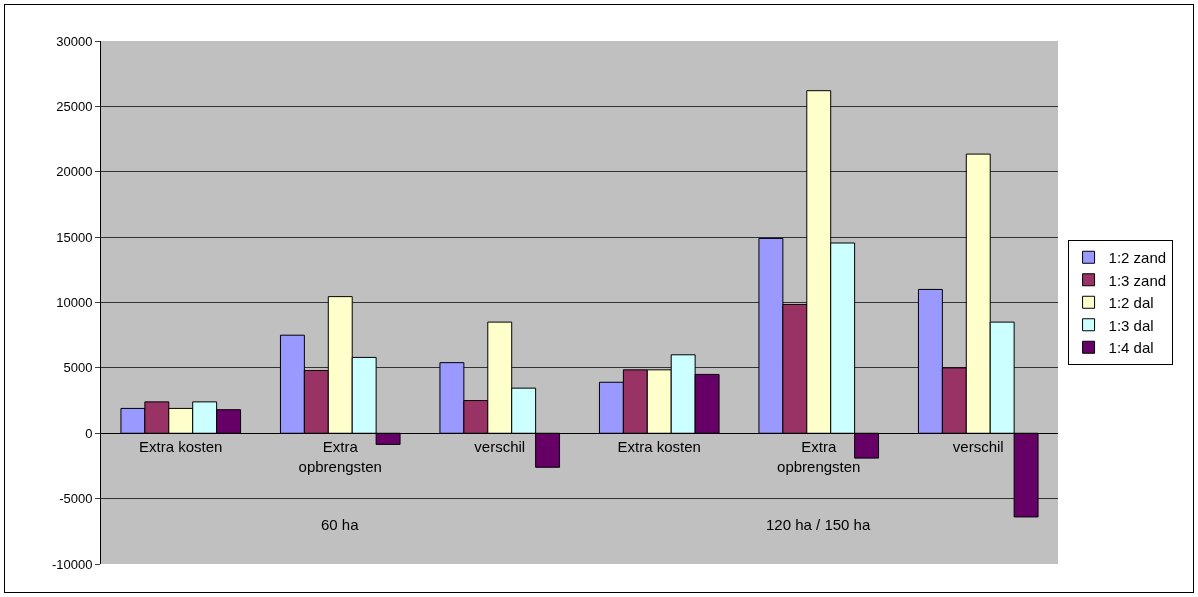 This screenshot has height=597, width=1198. Describe the element at coordinates (1137, 258) in the screenshot. I see `legend-label: 1:2 zand` at that location.